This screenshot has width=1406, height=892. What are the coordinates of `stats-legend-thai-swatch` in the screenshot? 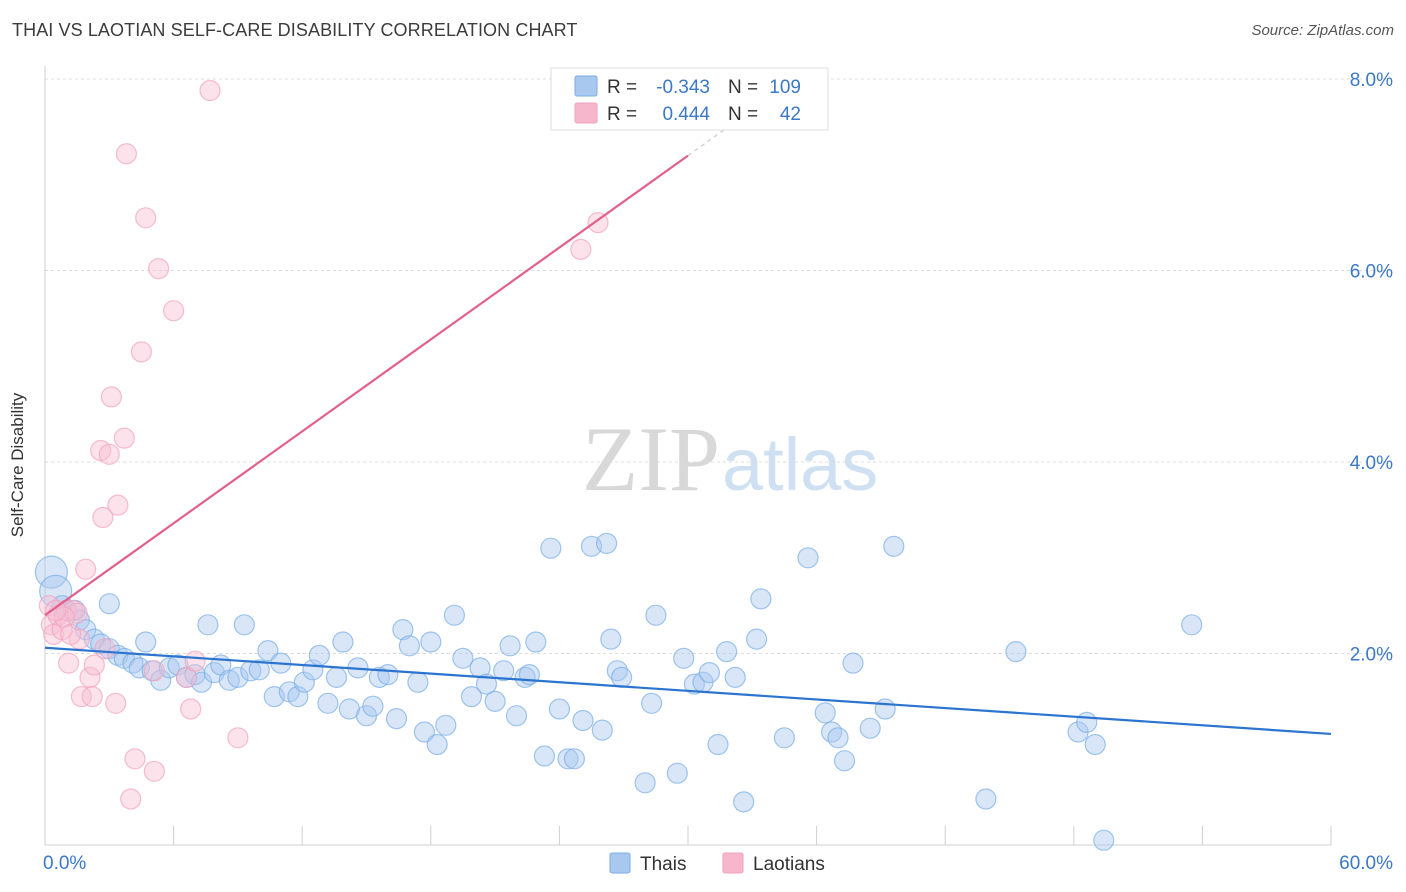 It's located at (586, 86).